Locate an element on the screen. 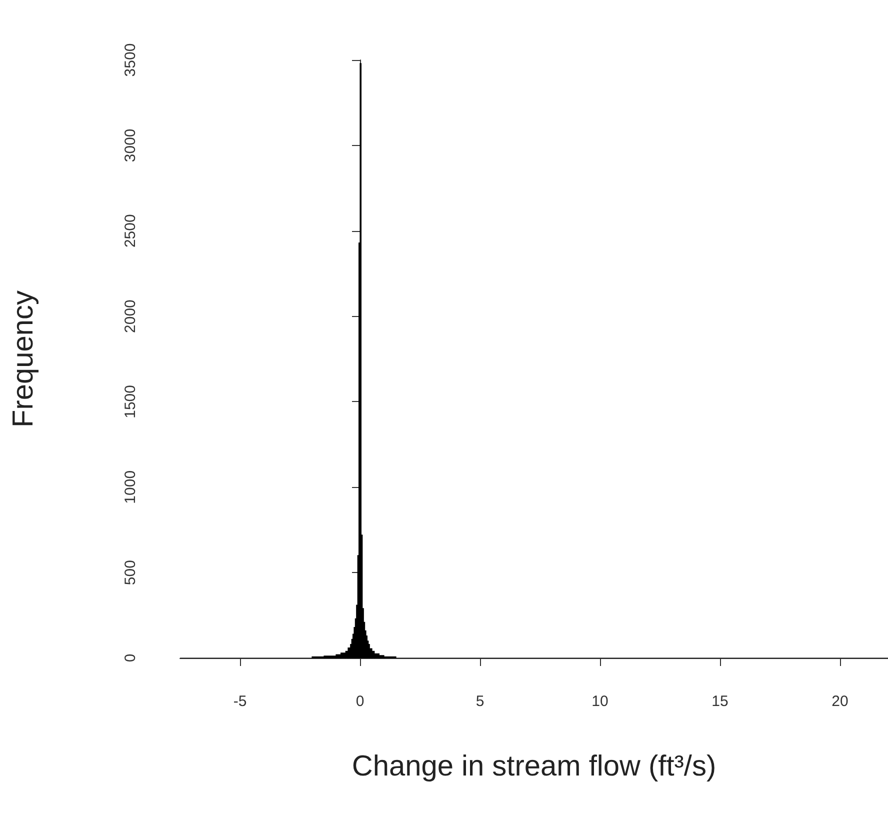  y-tick-label: 1500 is located at coordinates (130, 401).